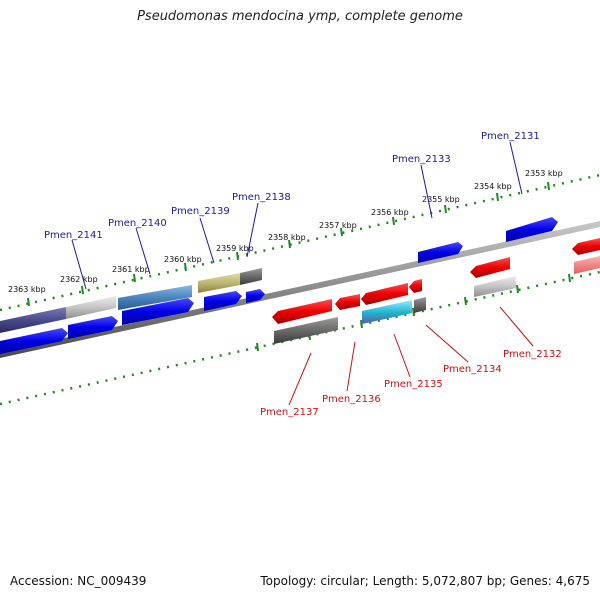 This screenshot has width=600, height=600. I want to click on gene-label: Pmen_2131, so click(510, 136).